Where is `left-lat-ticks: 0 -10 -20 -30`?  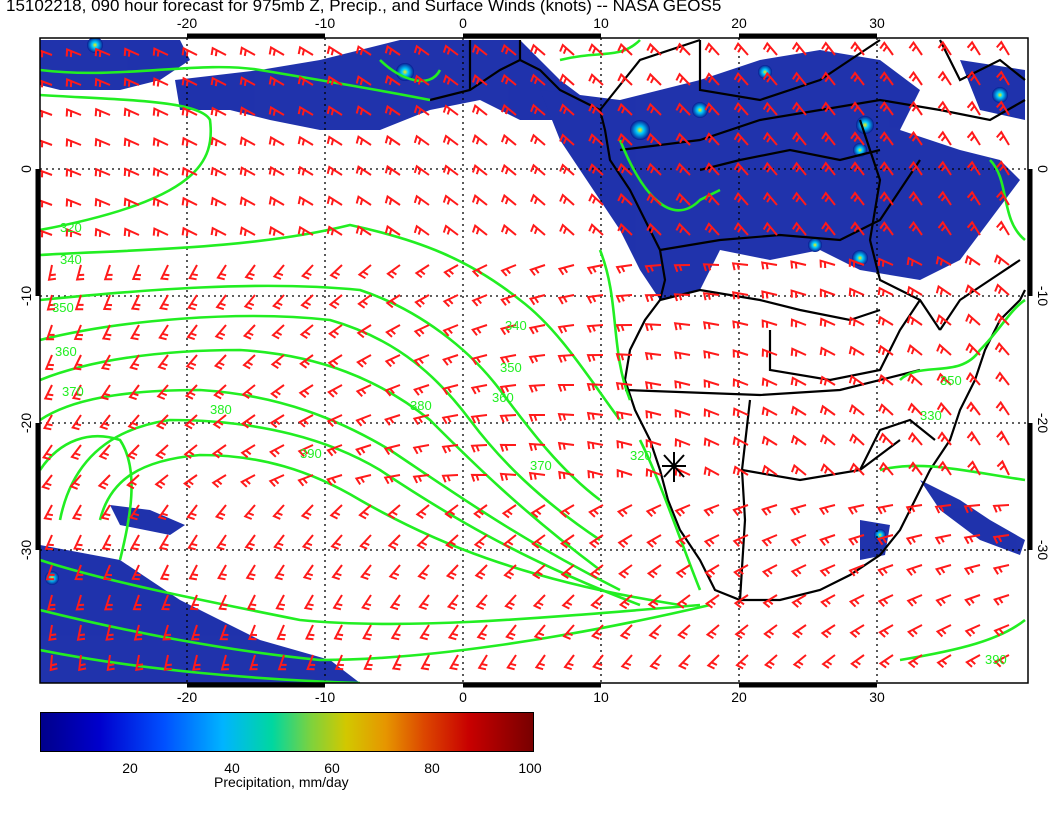 left-lat-ticks: 0 -10 -20 -30 is located at coordinates (26, 362).